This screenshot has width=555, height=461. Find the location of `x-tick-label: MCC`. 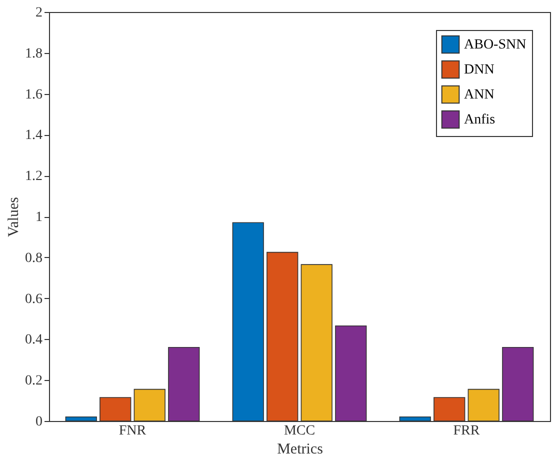

x-tick-label: MCC is located at coordinates (300, 431).